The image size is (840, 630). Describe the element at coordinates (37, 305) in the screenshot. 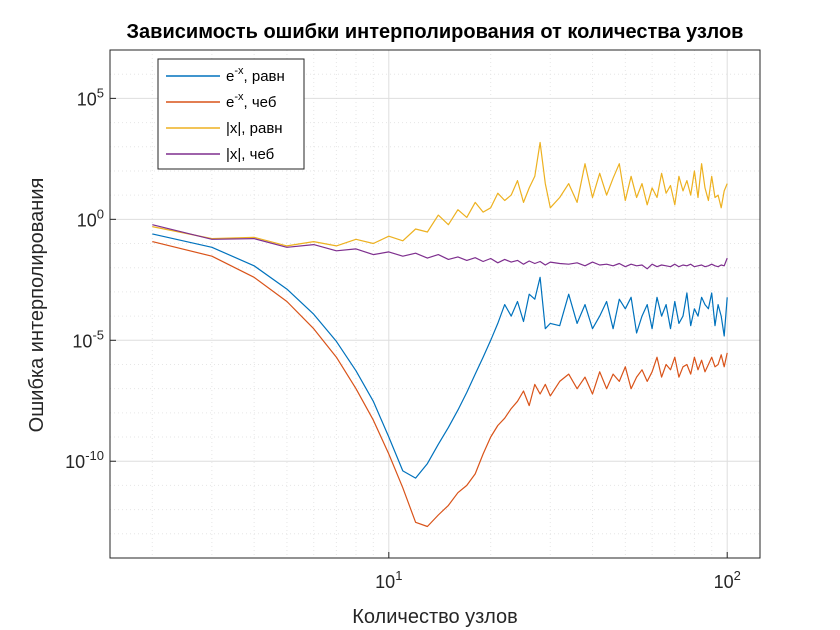

I see `y-axis-label: Ошибка интерполирования` at that location.